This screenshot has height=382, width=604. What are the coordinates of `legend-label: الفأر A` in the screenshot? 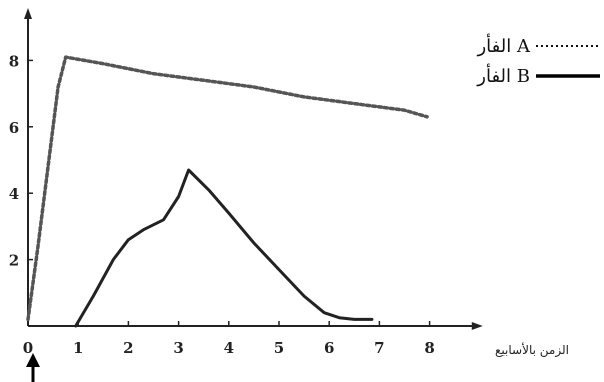 It's located at (503, 45).